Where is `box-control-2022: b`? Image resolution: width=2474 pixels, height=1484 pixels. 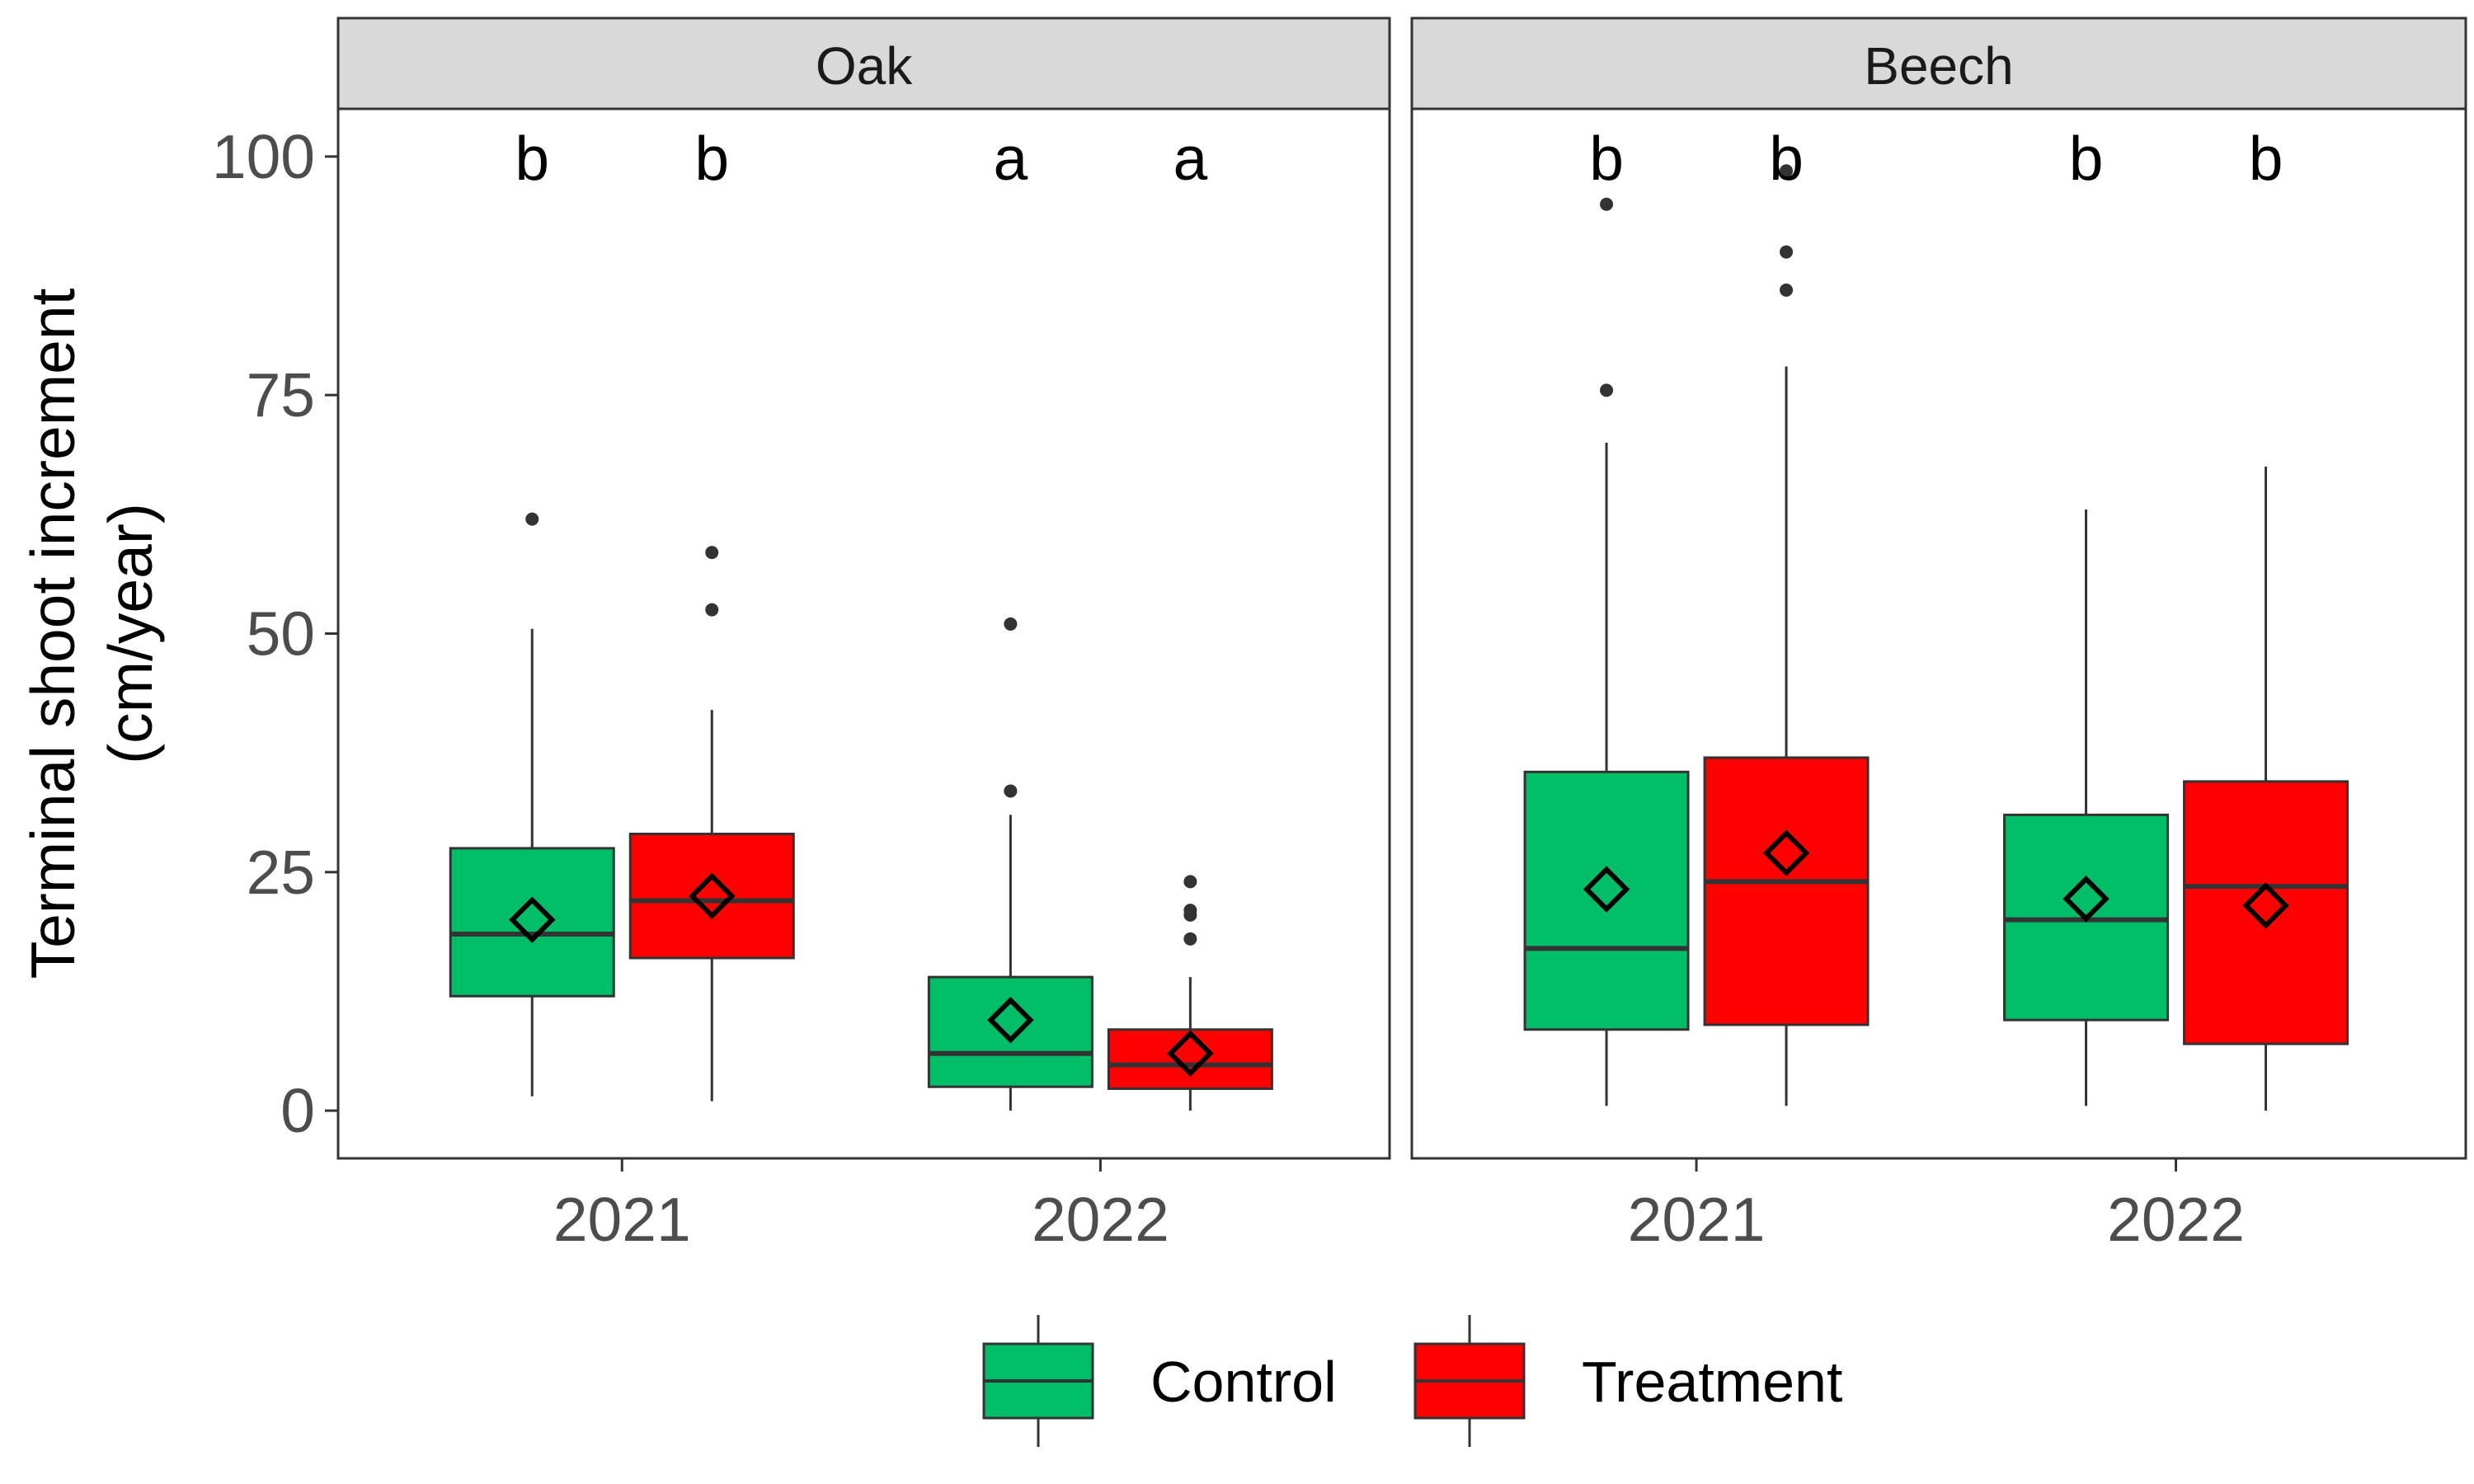
box-control-2022: b is located at coordinates (2086, 615).